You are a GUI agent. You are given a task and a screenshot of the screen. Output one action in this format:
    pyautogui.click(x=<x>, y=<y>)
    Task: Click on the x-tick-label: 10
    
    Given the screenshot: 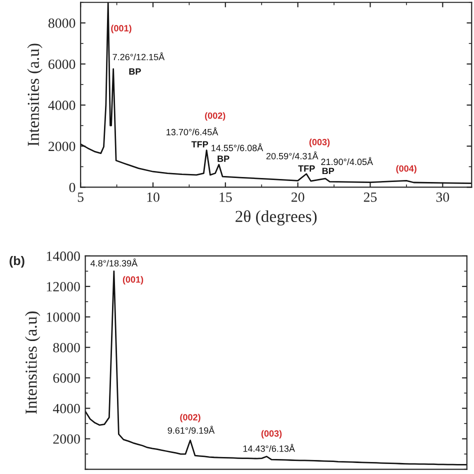 What is the action you would take?
    pyautogui.click(x=153, y=197)
    